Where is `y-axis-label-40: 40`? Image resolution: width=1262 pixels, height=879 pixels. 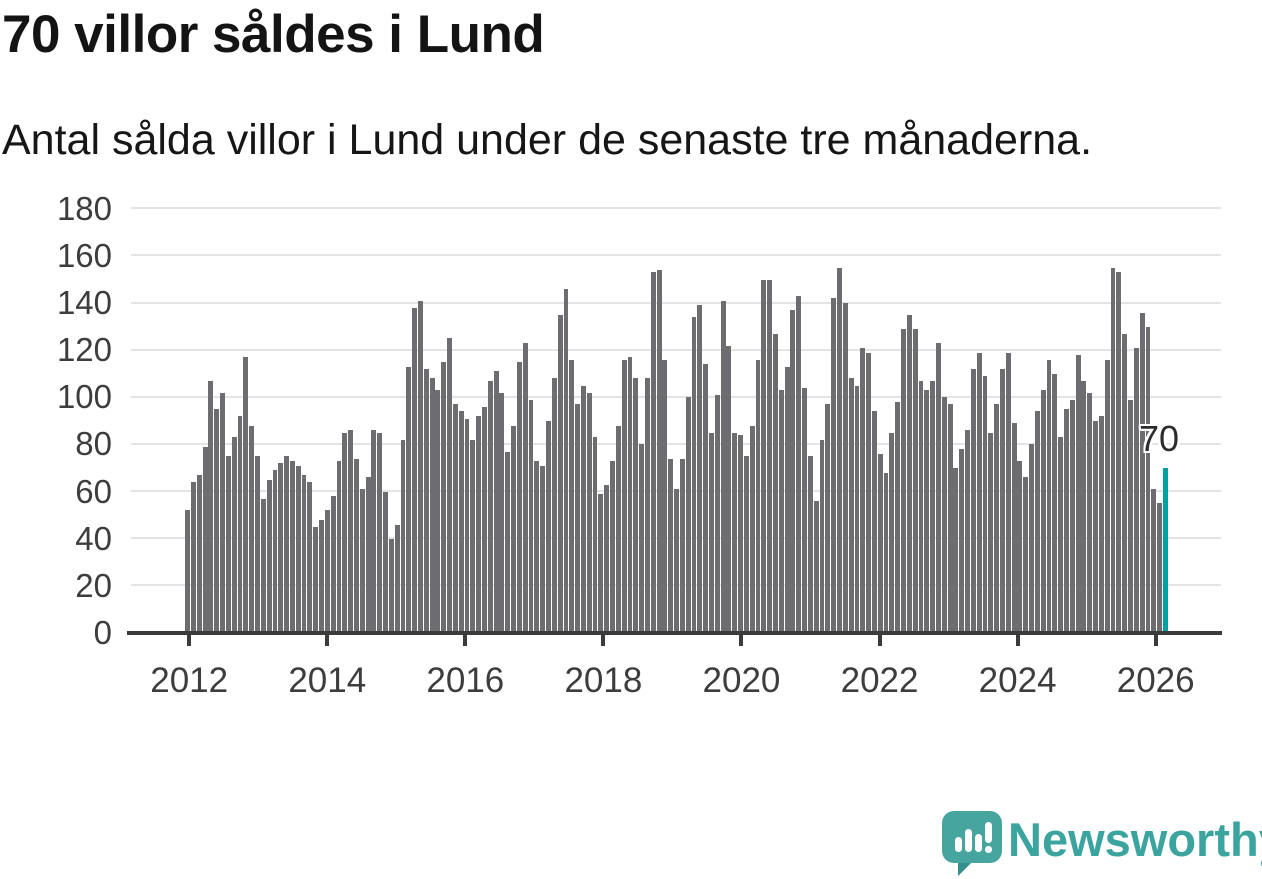 y-axis-label-40: 40 is located at coordinates (93, 538).